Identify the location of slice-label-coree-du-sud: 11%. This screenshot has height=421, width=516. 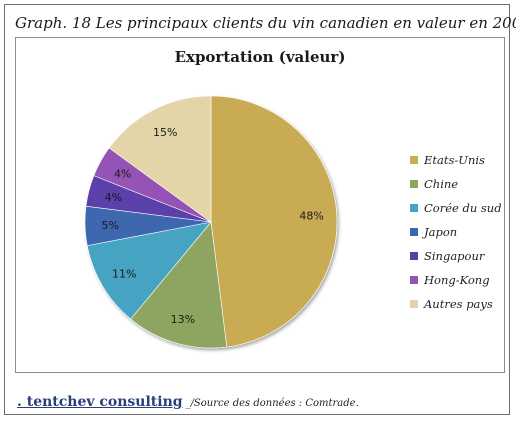
(124, 273).